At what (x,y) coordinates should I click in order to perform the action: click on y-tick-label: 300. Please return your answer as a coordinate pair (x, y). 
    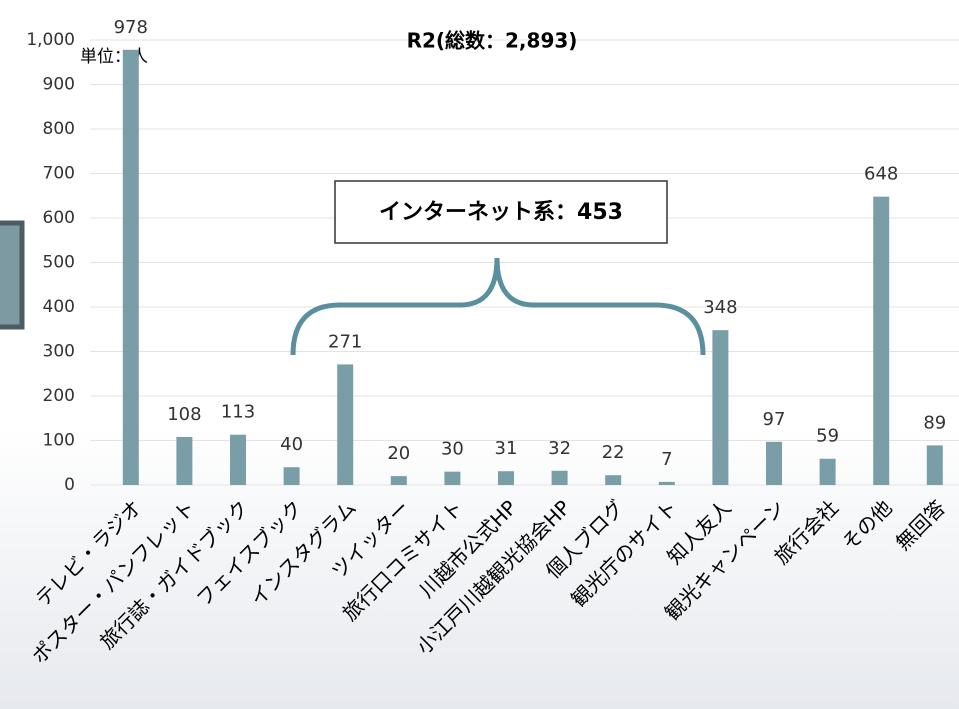
    Looking at the image, I should click on (59, 352).